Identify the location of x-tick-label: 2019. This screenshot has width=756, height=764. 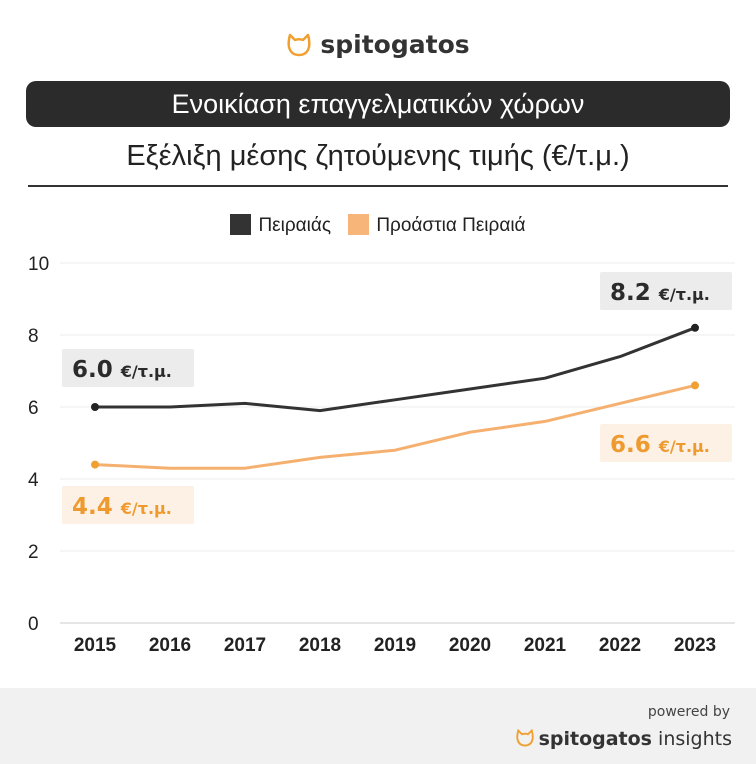
(395, 645).